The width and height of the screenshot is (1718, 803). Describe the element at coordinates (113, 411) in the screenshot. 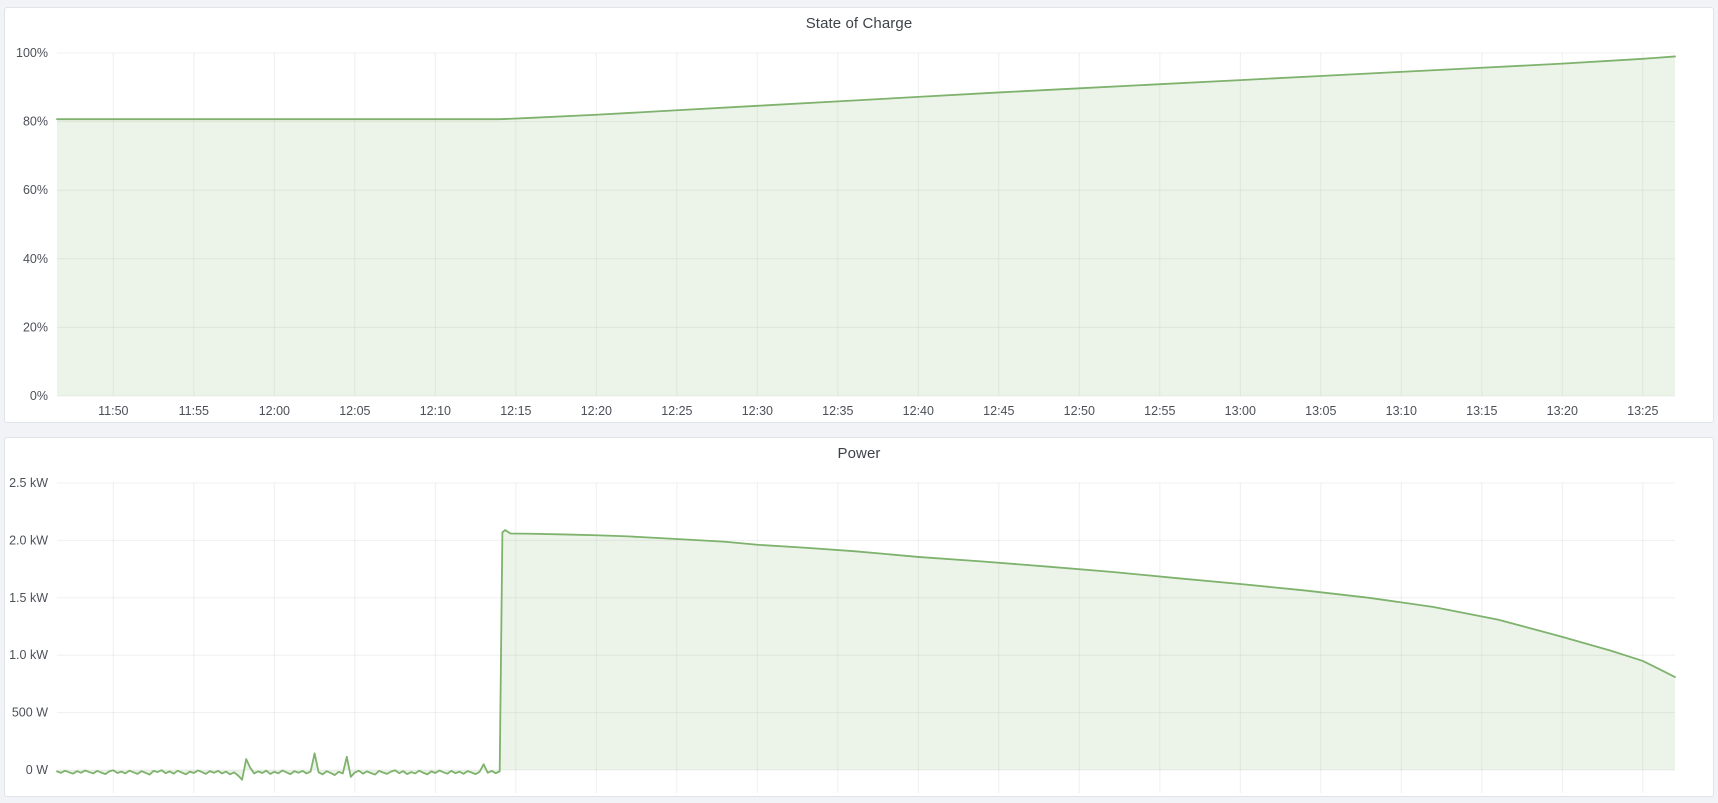

I see `x-tick-label: 11:50` at that location.